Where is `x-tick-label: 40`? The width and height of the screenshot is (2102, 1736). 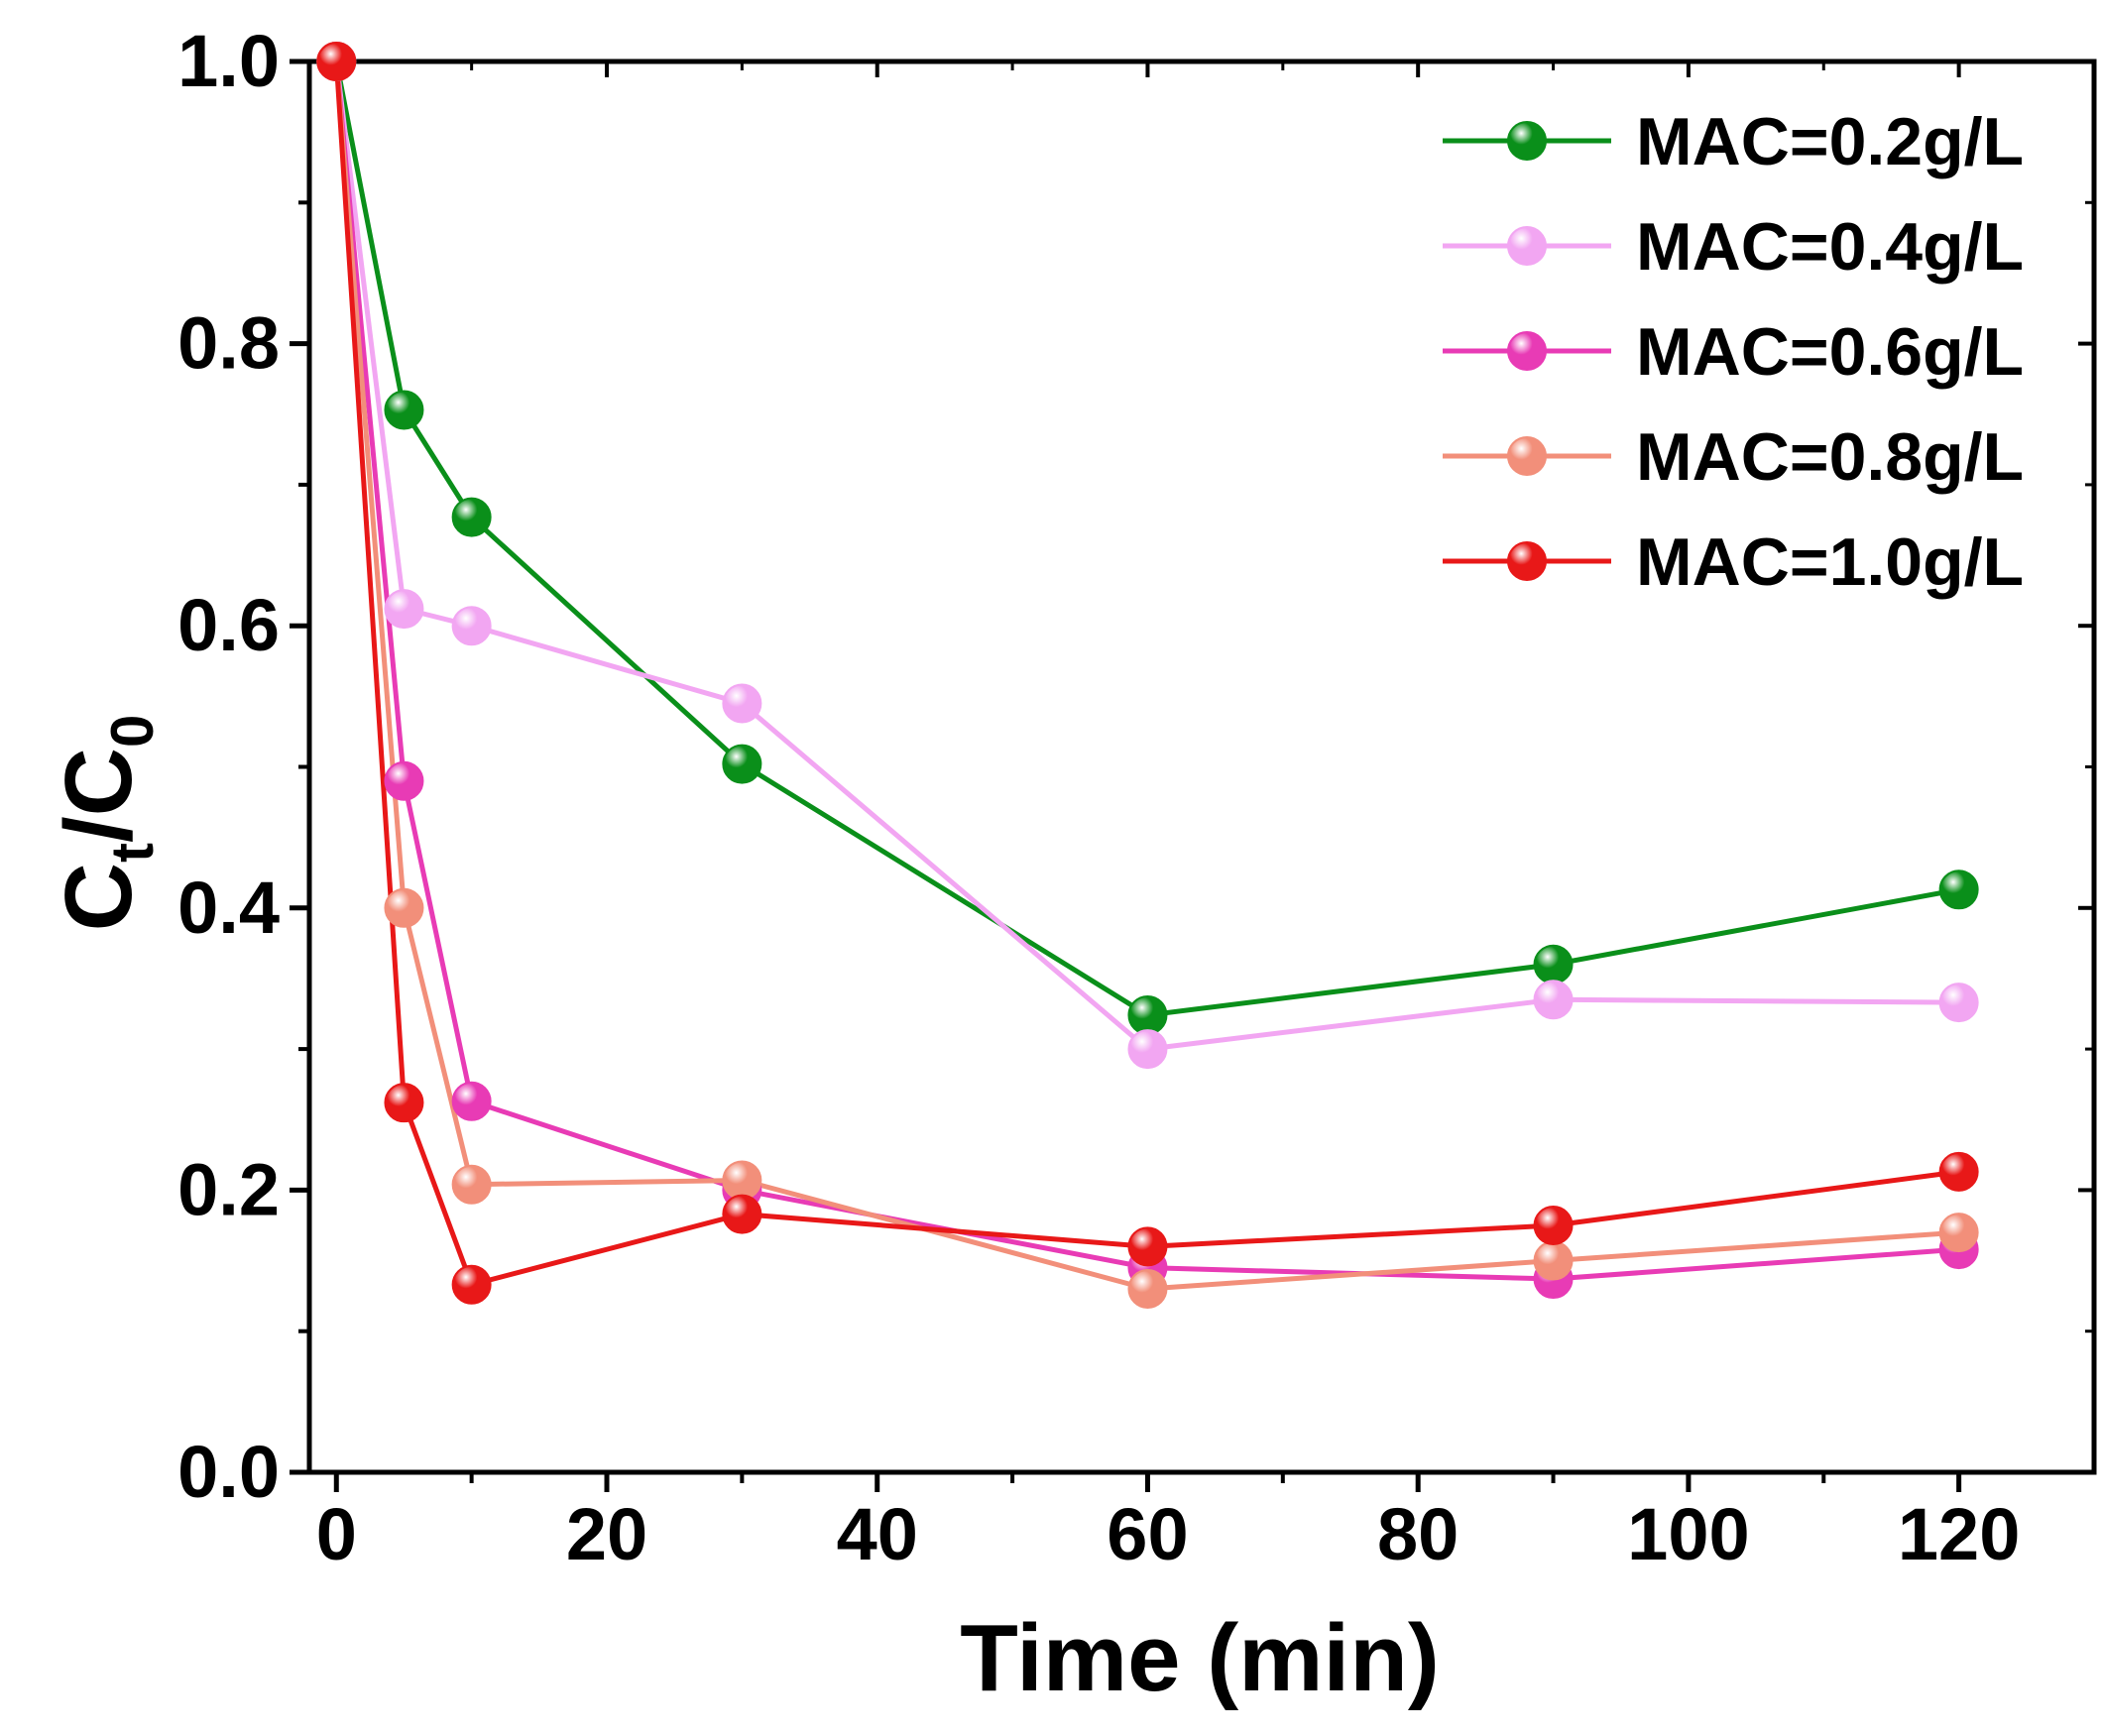 x-tick-label: 40 is located at coordinates (877, 1534).